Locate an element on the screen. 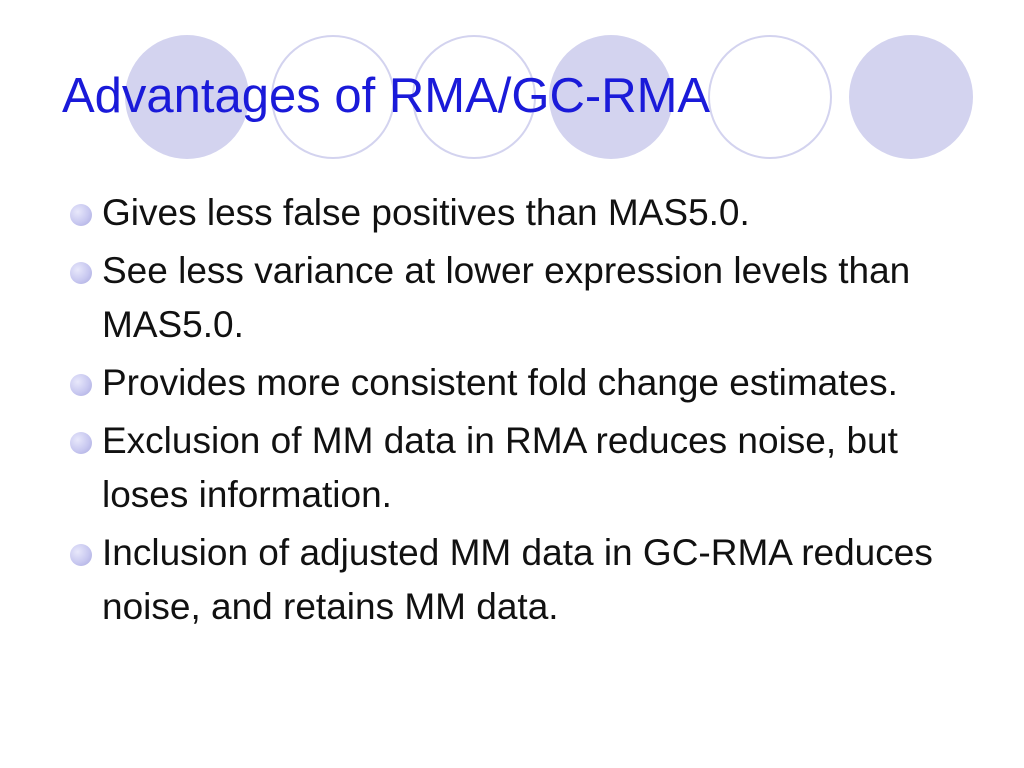  decorative-circles is located at coordinates (549, 97).